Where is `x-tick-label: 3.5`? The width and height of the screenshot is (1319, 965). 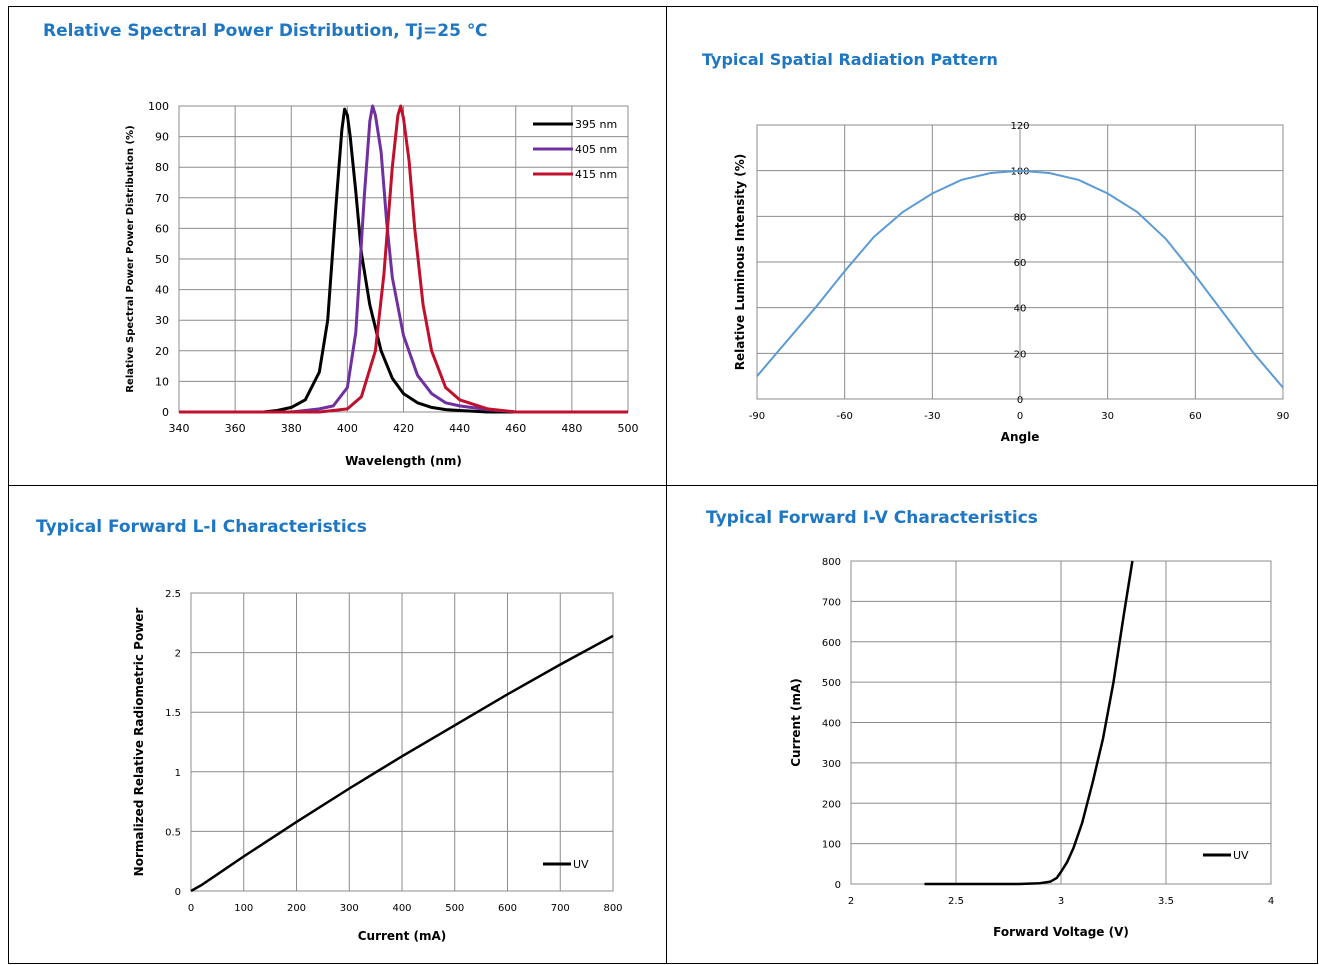
x-tick-label: 3.5 is located at coordinates (1166, 901).